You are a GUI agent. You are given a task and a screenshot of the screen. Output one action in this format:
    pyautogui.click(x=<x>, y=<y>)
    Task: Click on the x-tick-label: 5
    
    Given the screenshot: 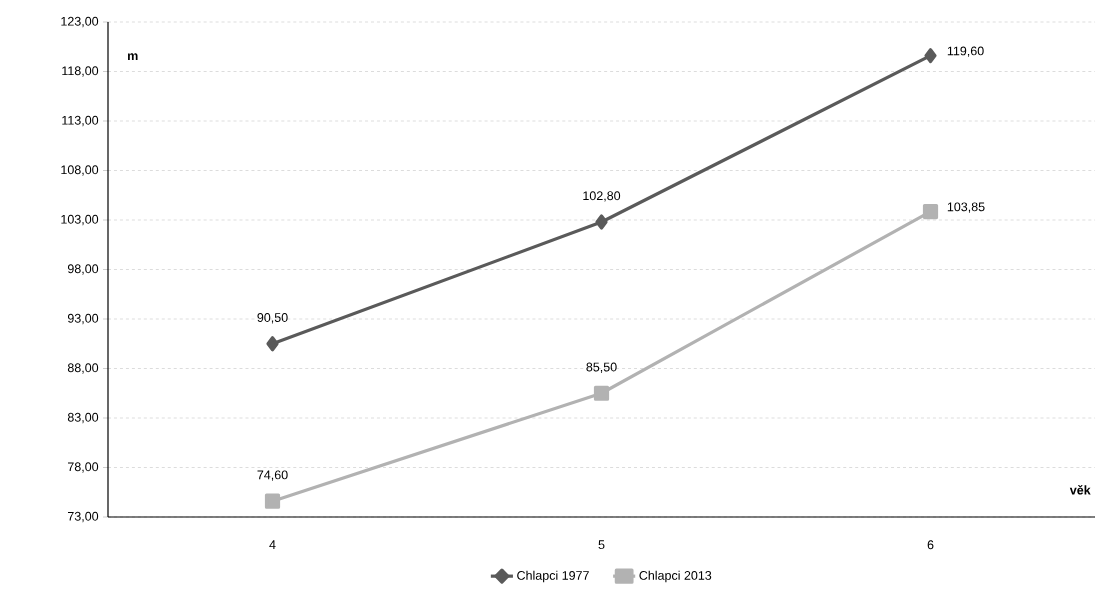 What is the action you would take?
    pyautogui.click(x=601, y=545)
    